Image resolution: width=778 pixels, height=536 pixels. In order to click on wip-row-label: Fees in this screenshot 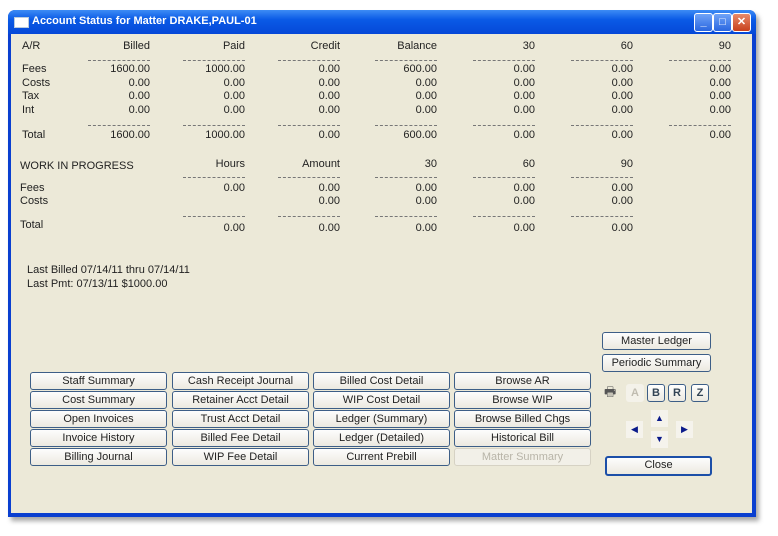, I will do `click(32, 188)`.